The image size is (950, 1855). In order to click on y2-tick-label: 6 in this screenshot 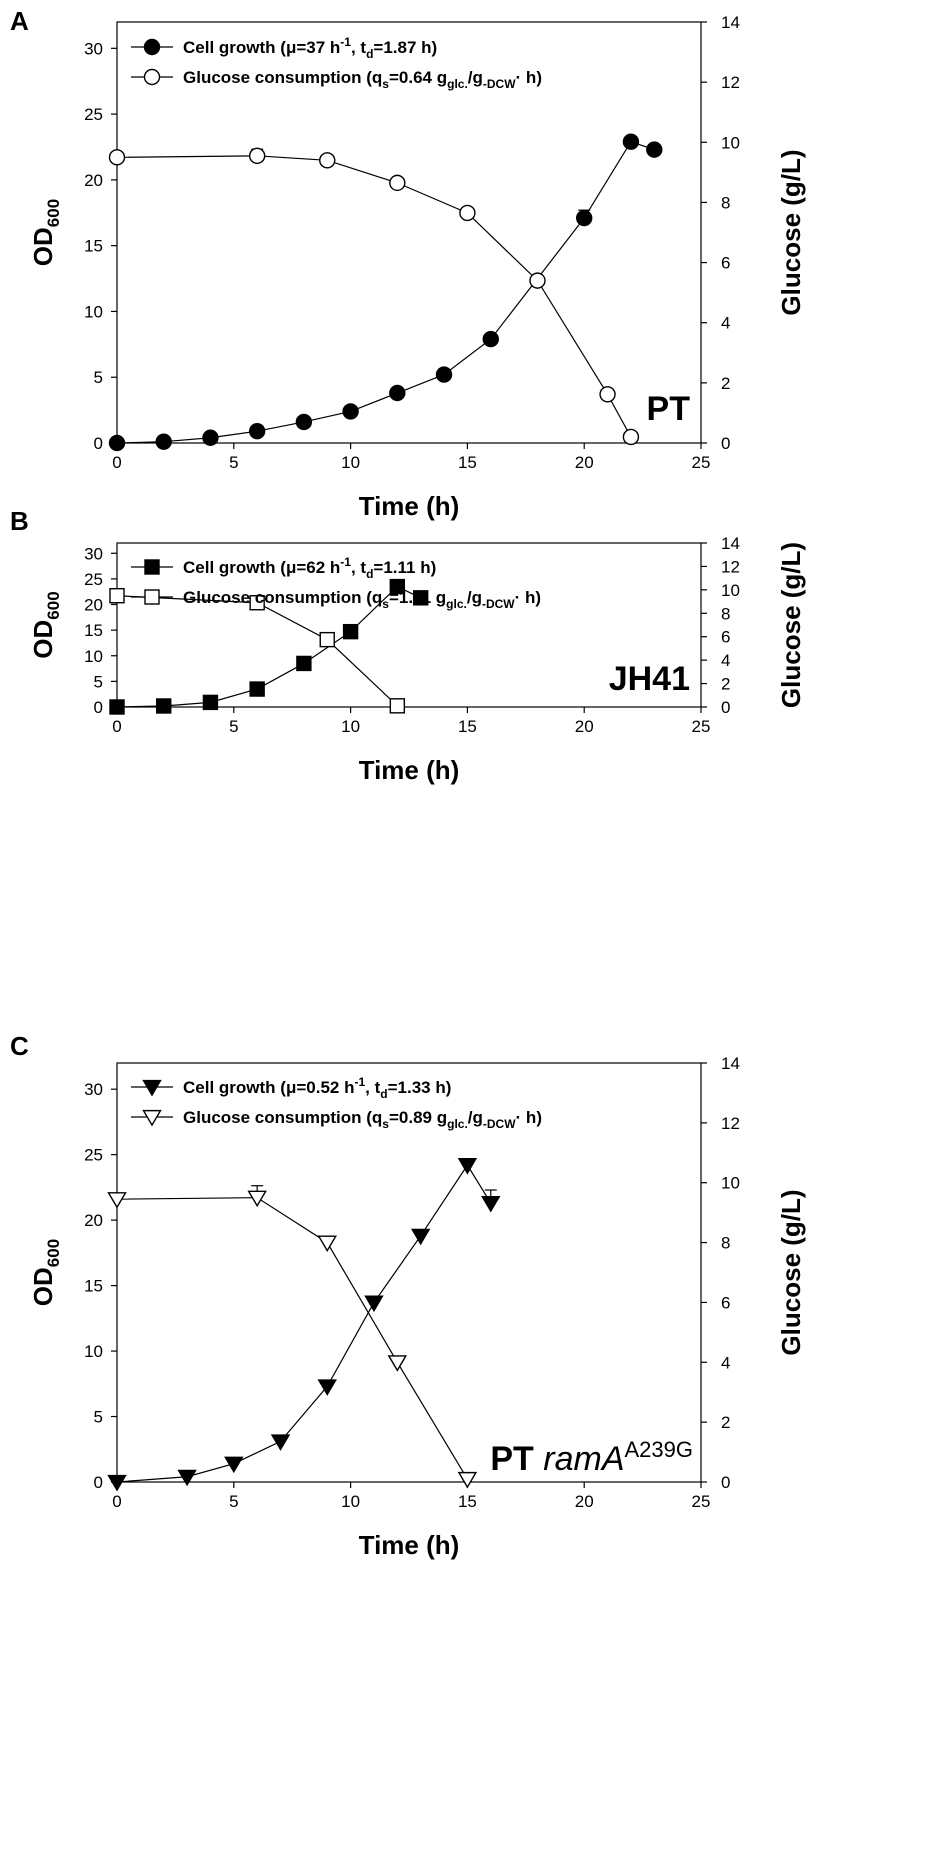, I will do `click(725, 637)`.